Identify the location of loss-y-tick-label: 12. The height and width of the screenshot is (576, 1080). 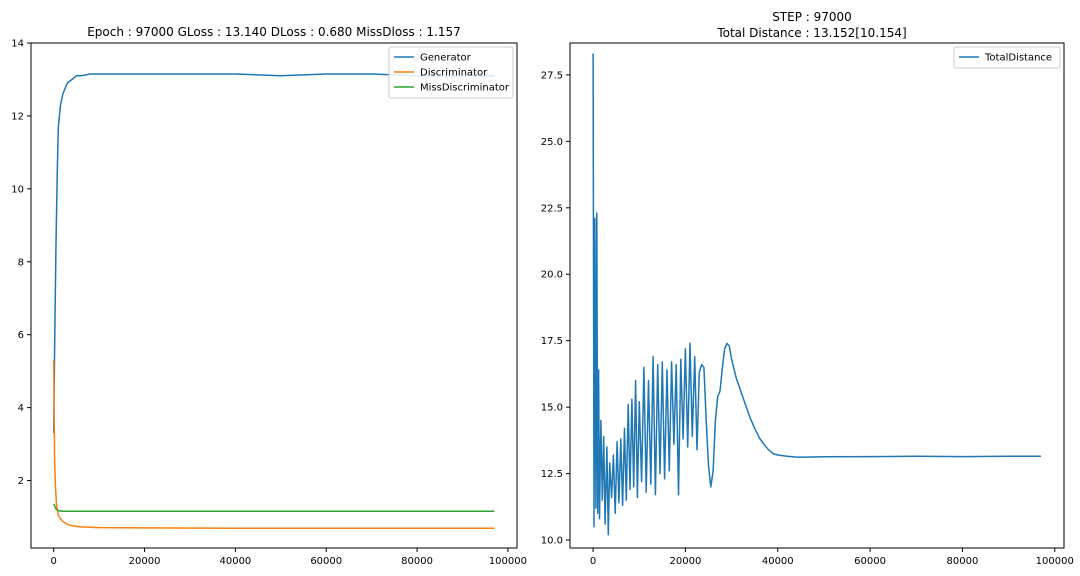
(17, 116).